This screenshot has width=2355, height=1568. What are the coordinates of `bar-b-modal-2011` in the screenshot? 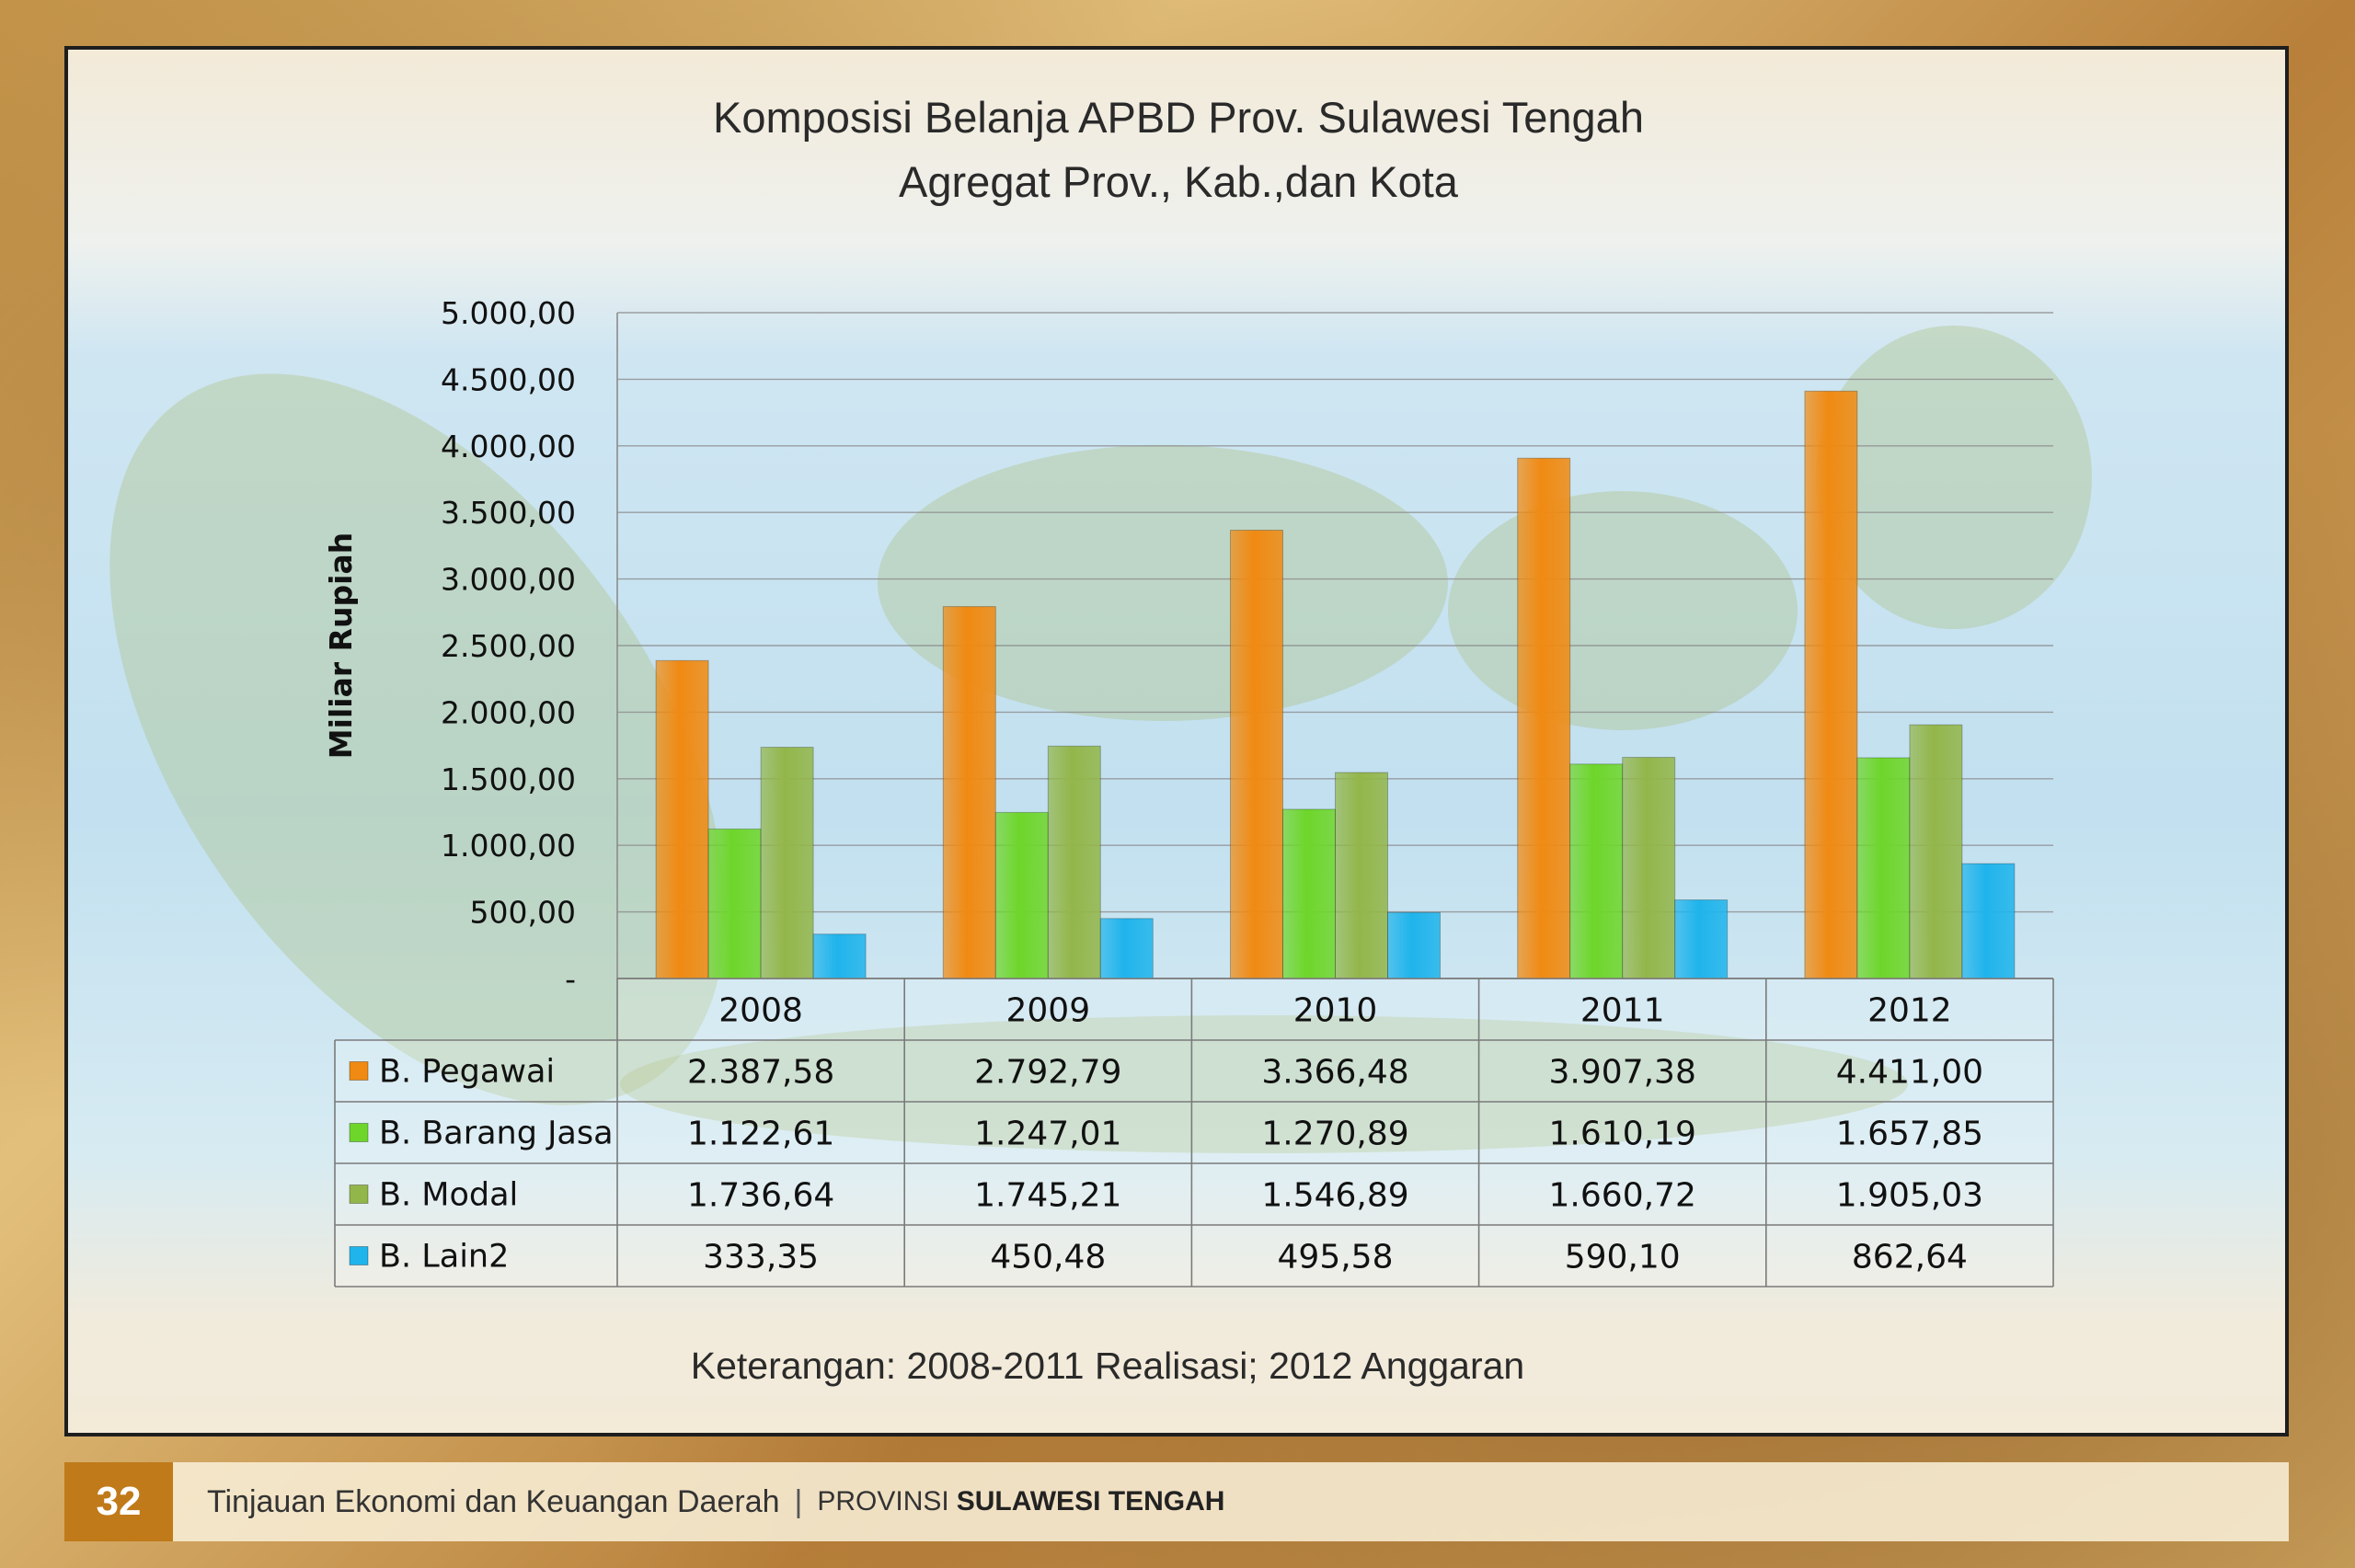 It's located at (1649, 868).